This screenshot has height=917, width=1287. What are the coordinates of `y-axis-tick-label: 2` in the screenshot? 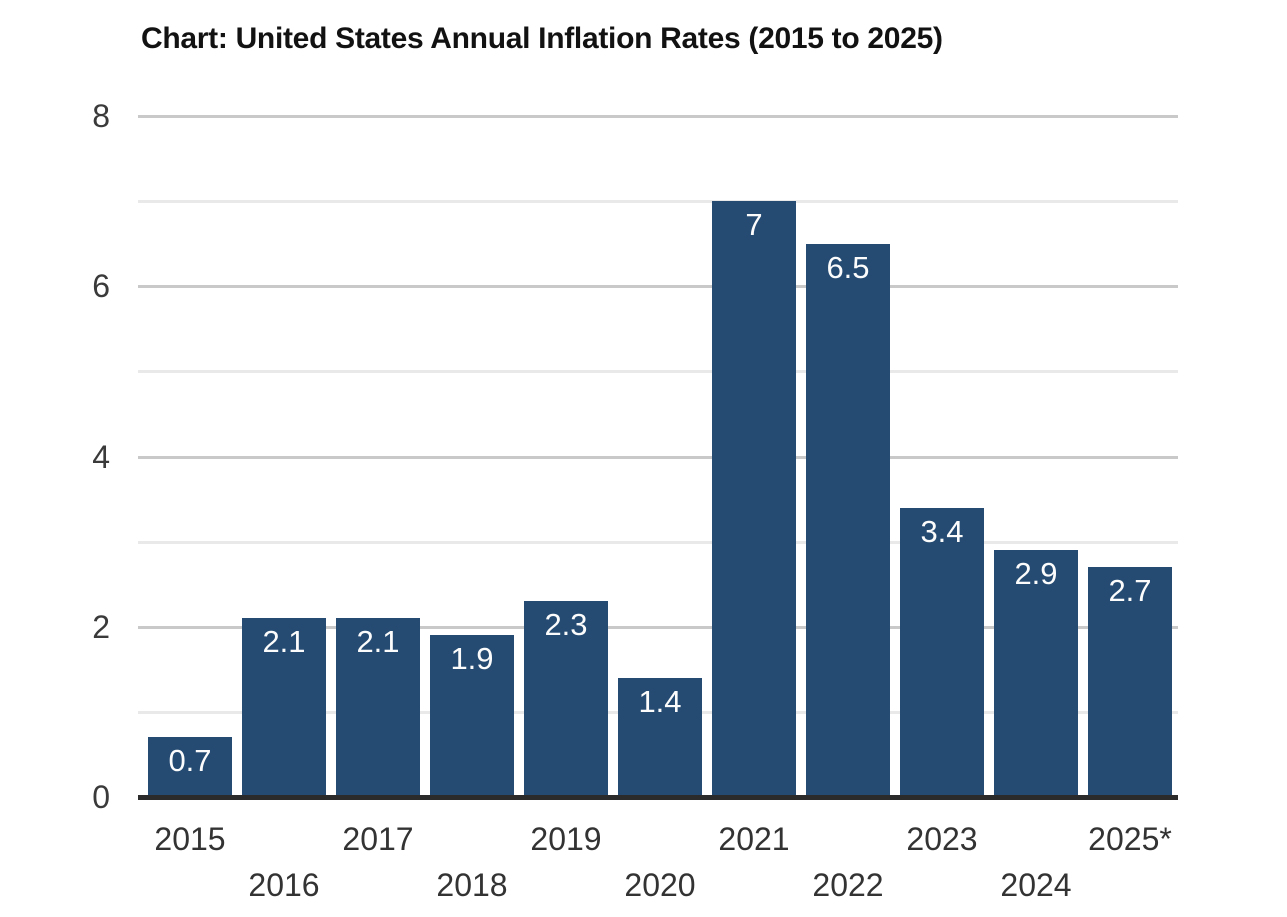 It's located at (101, 626).